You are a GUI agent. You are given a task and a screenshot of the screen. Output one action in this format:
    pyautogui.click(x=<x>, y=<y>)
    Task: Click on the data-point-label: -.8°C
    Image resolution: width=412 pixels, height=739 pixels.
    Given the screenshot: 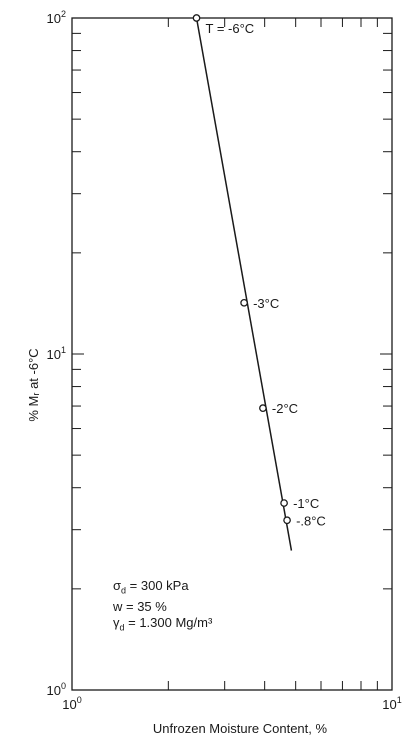 What is the action you would take?
    pyautogui.click(x=311, y=520)
    